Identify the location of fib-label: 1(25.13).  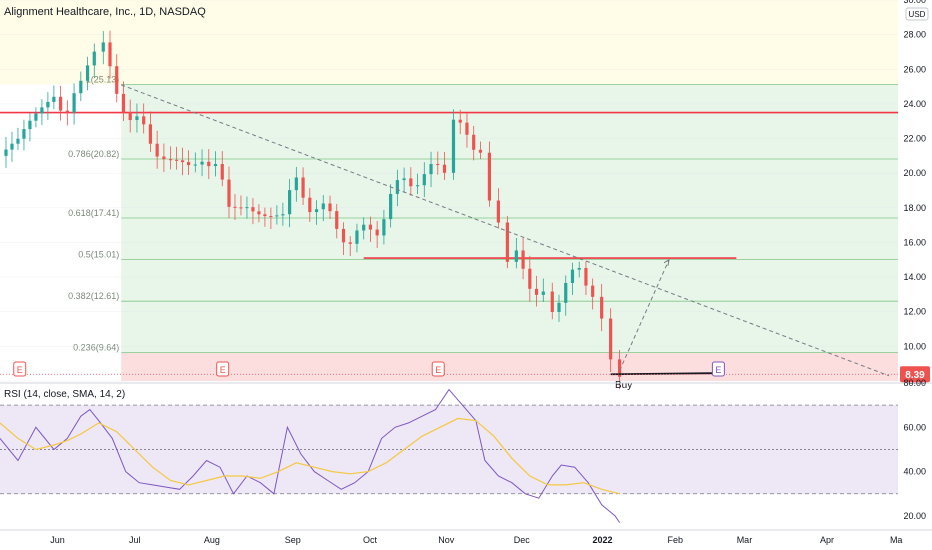
(103, 79).